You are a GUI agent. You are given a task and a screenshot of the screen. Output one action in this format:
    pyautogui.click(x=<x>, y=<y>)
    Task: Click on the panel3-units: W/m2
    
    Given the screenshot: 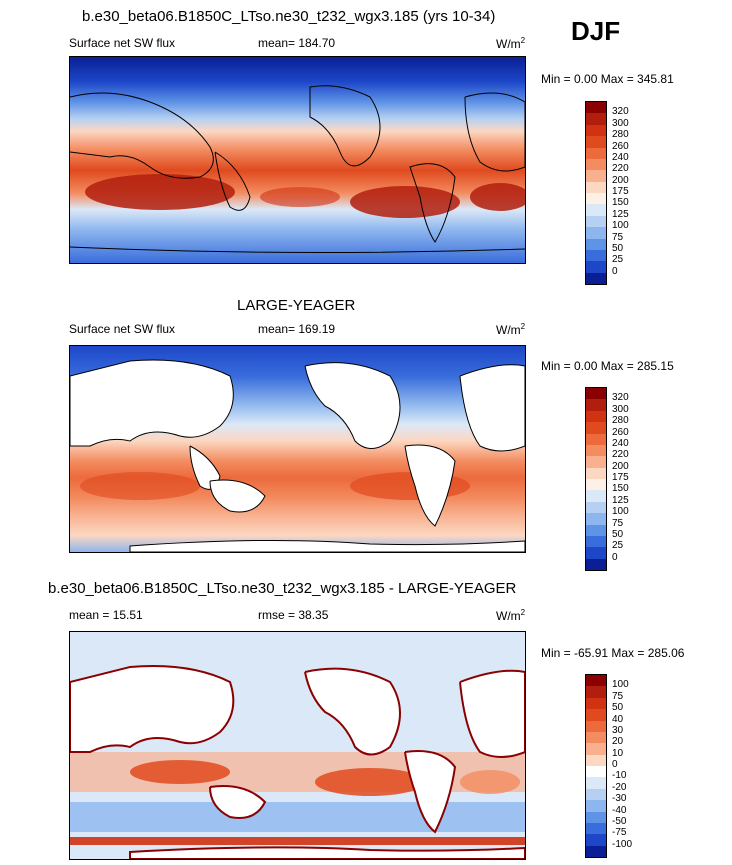 What is the action you would take?
    pyautogui.click(x=510, y=615)
    